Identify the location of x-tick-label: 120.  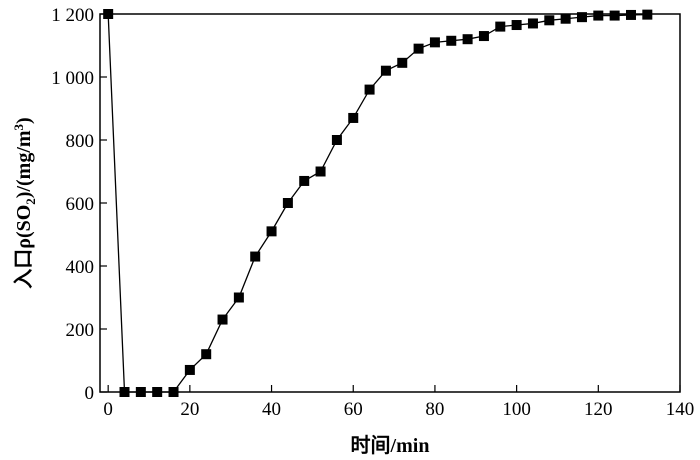
(598, 409).